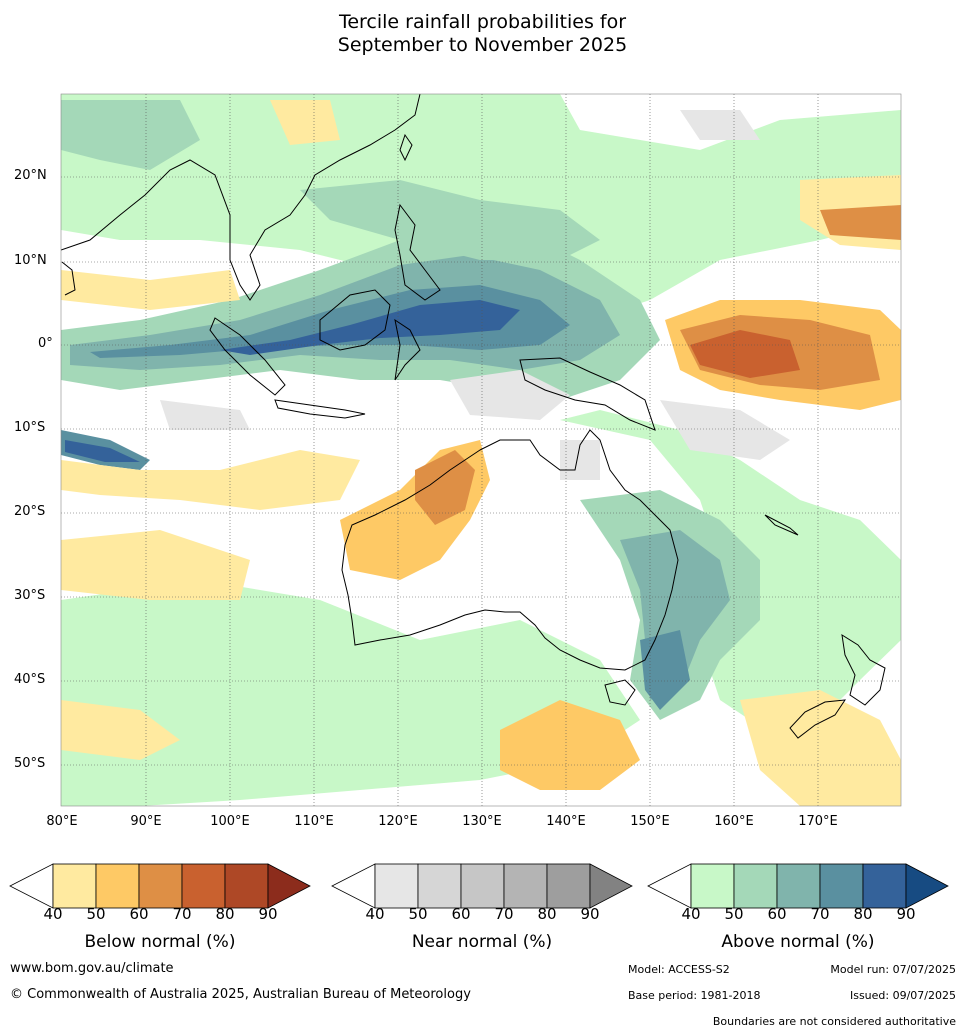 Image resolution: width=965 pixels, height=1035 pixels. Describe the element at coordinates (355, 320) in the screenshot. I see `borneo-coastline` at that location.